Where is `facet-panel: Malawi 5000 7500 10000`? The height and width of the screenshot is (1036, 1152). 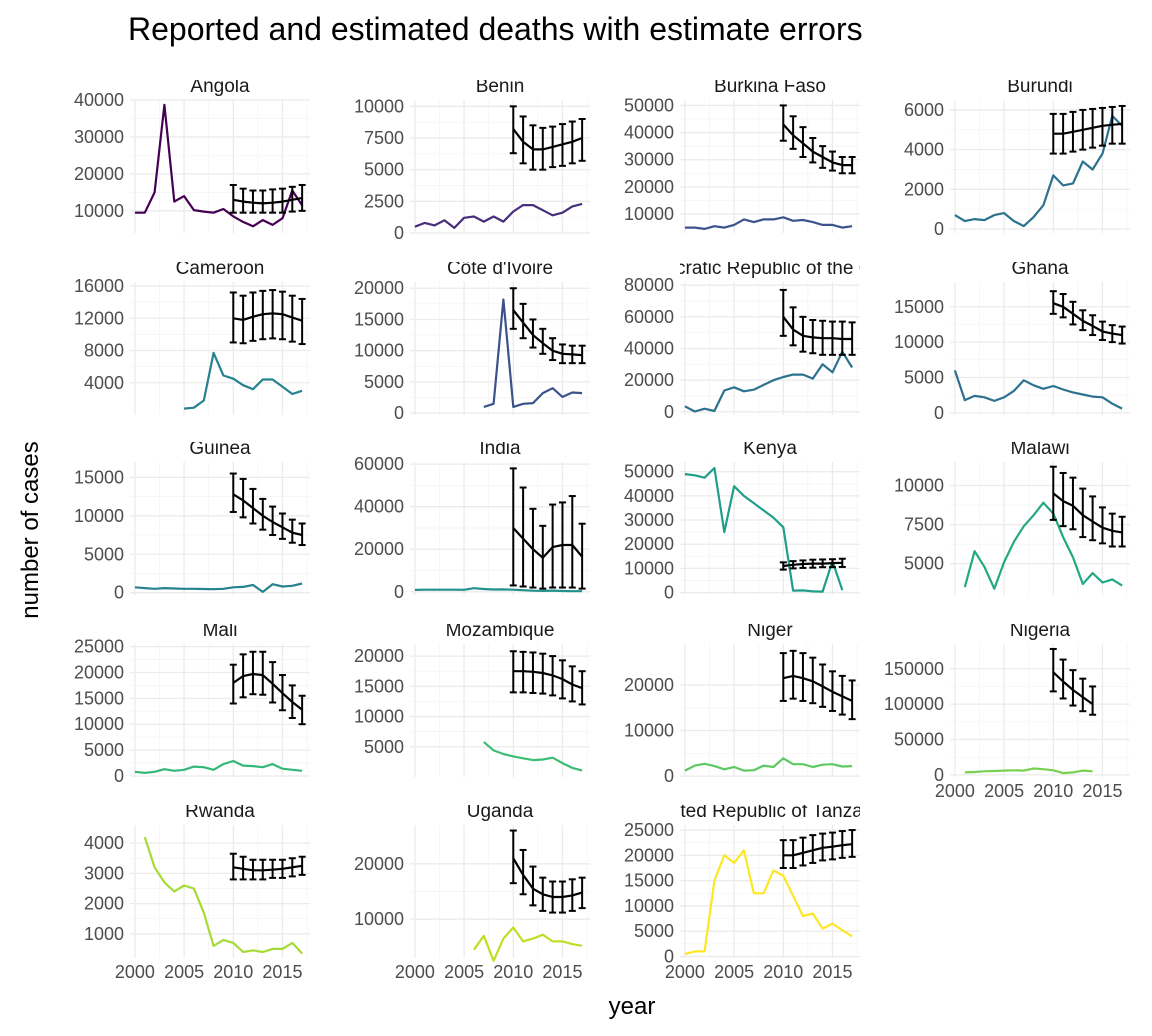
facet-panel: Malawi 5000 7500 10000 is located at coordinates (1012, 518).